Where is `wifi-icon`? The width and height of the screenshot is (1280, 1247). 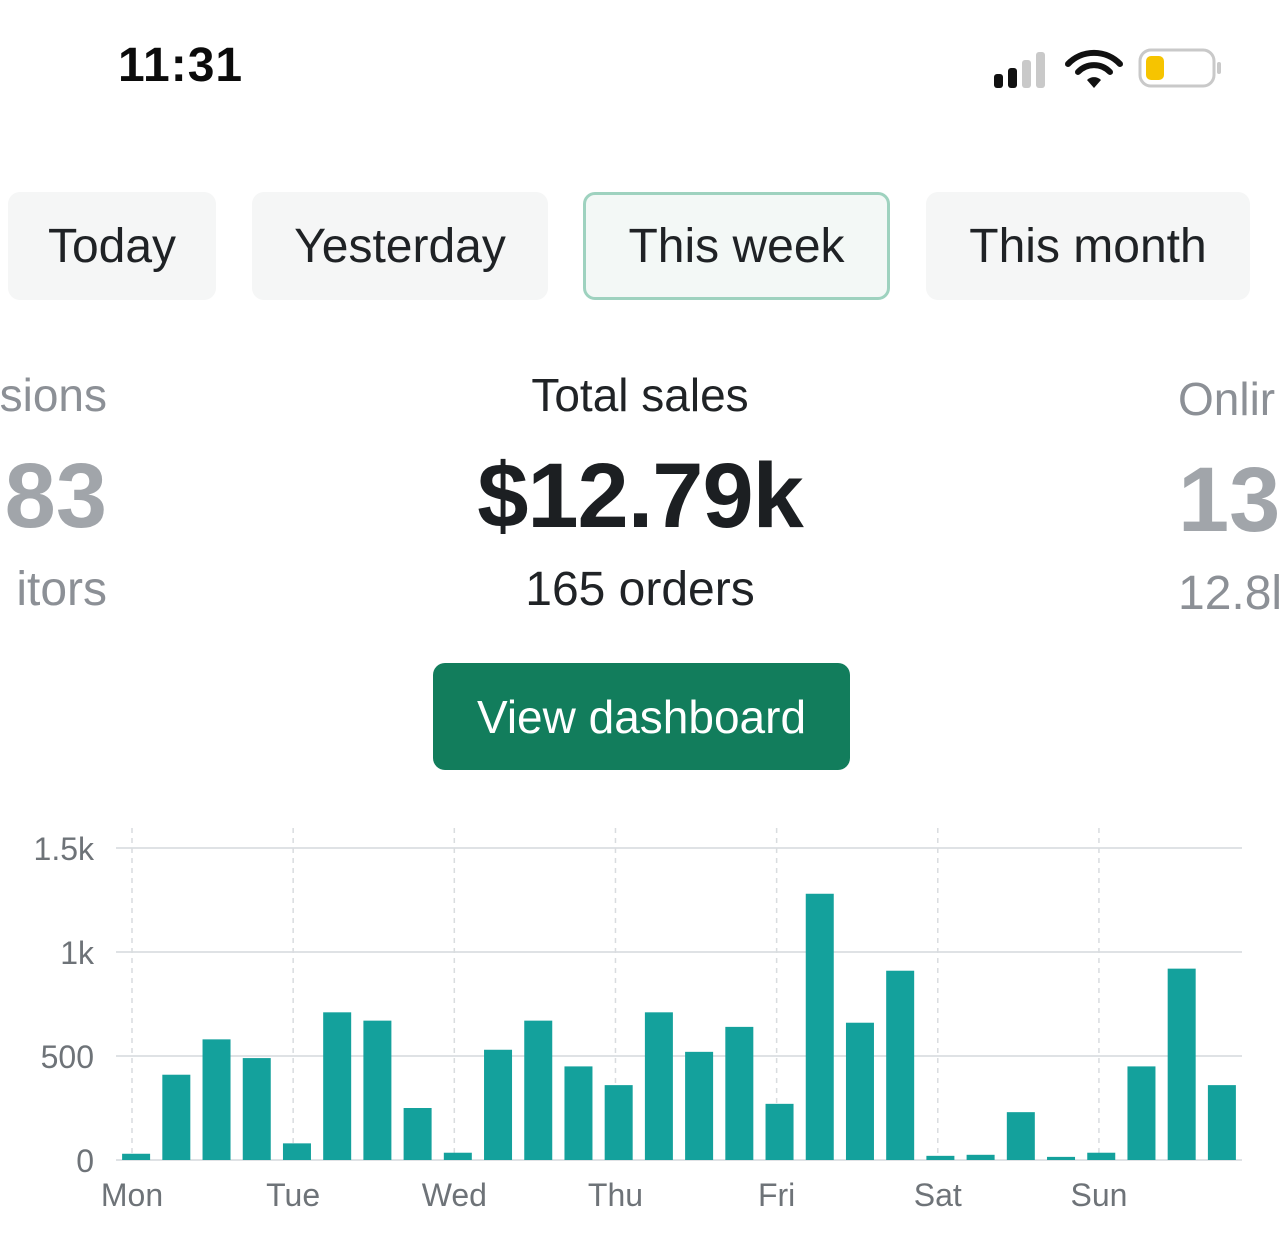 wifi-icon is located at coordinates (1094, 68).